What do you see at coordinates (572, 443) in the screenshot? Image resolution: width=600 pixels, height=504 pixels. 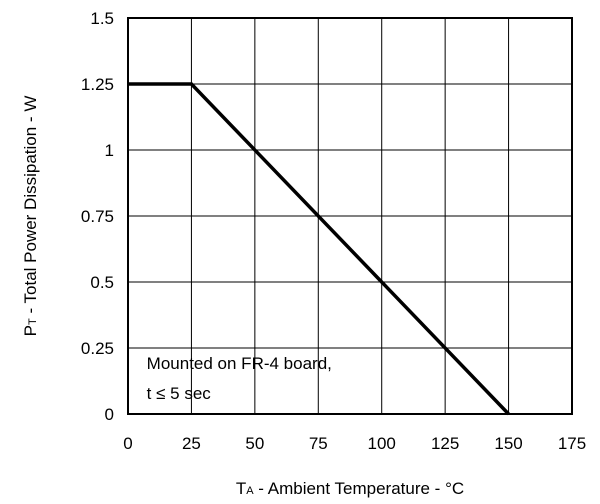 I see `x-tick-label: 175` at bounding box center [572, 443].